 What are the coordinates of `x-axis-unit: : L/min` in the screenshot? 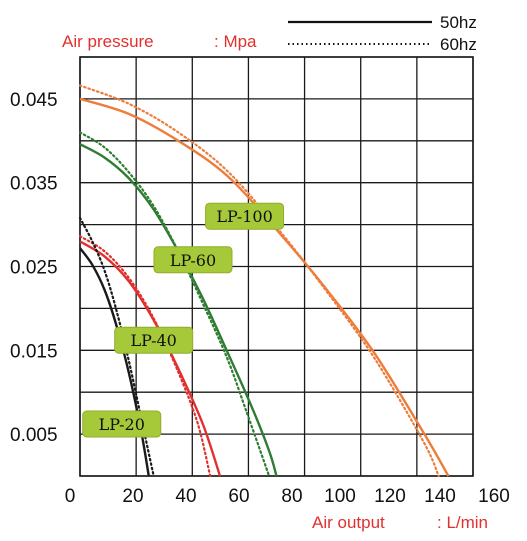 It's located at (462, 522).